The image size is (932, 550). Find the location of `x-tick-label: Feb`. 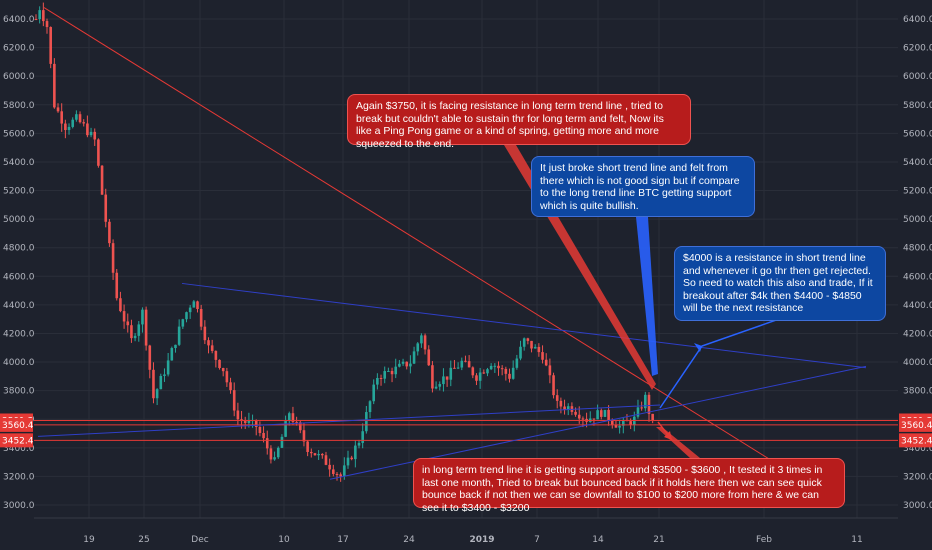

x-tick-label: Feb is located at coordinates (764, 540).